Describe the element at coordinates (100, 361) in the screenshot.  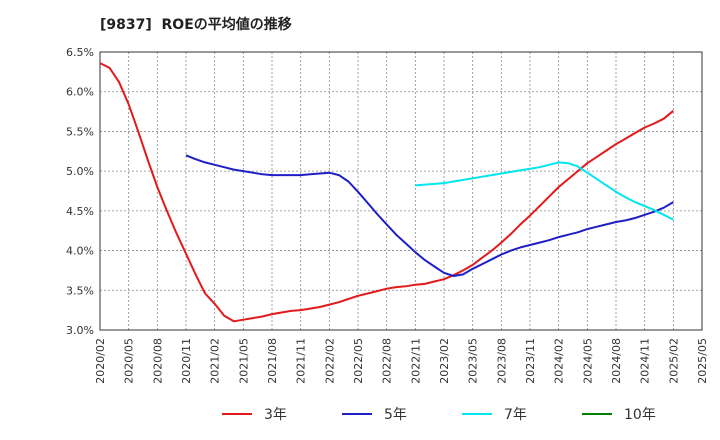
I see `x-tick-label: 2020/02` at that location.